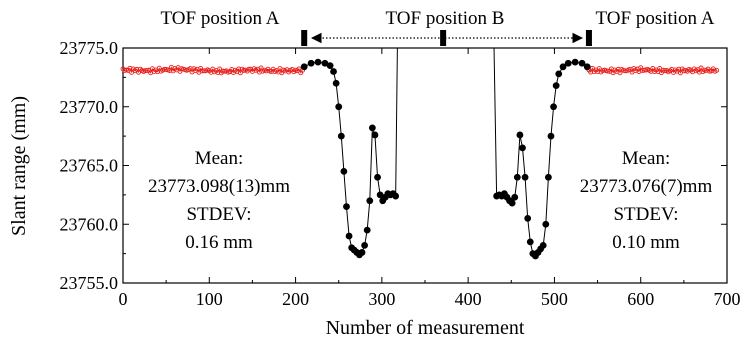 Image resolution: width=744 pixels, height=343 pixels. I want to click on y-tick-label: 23775.0, so click(89, 48).